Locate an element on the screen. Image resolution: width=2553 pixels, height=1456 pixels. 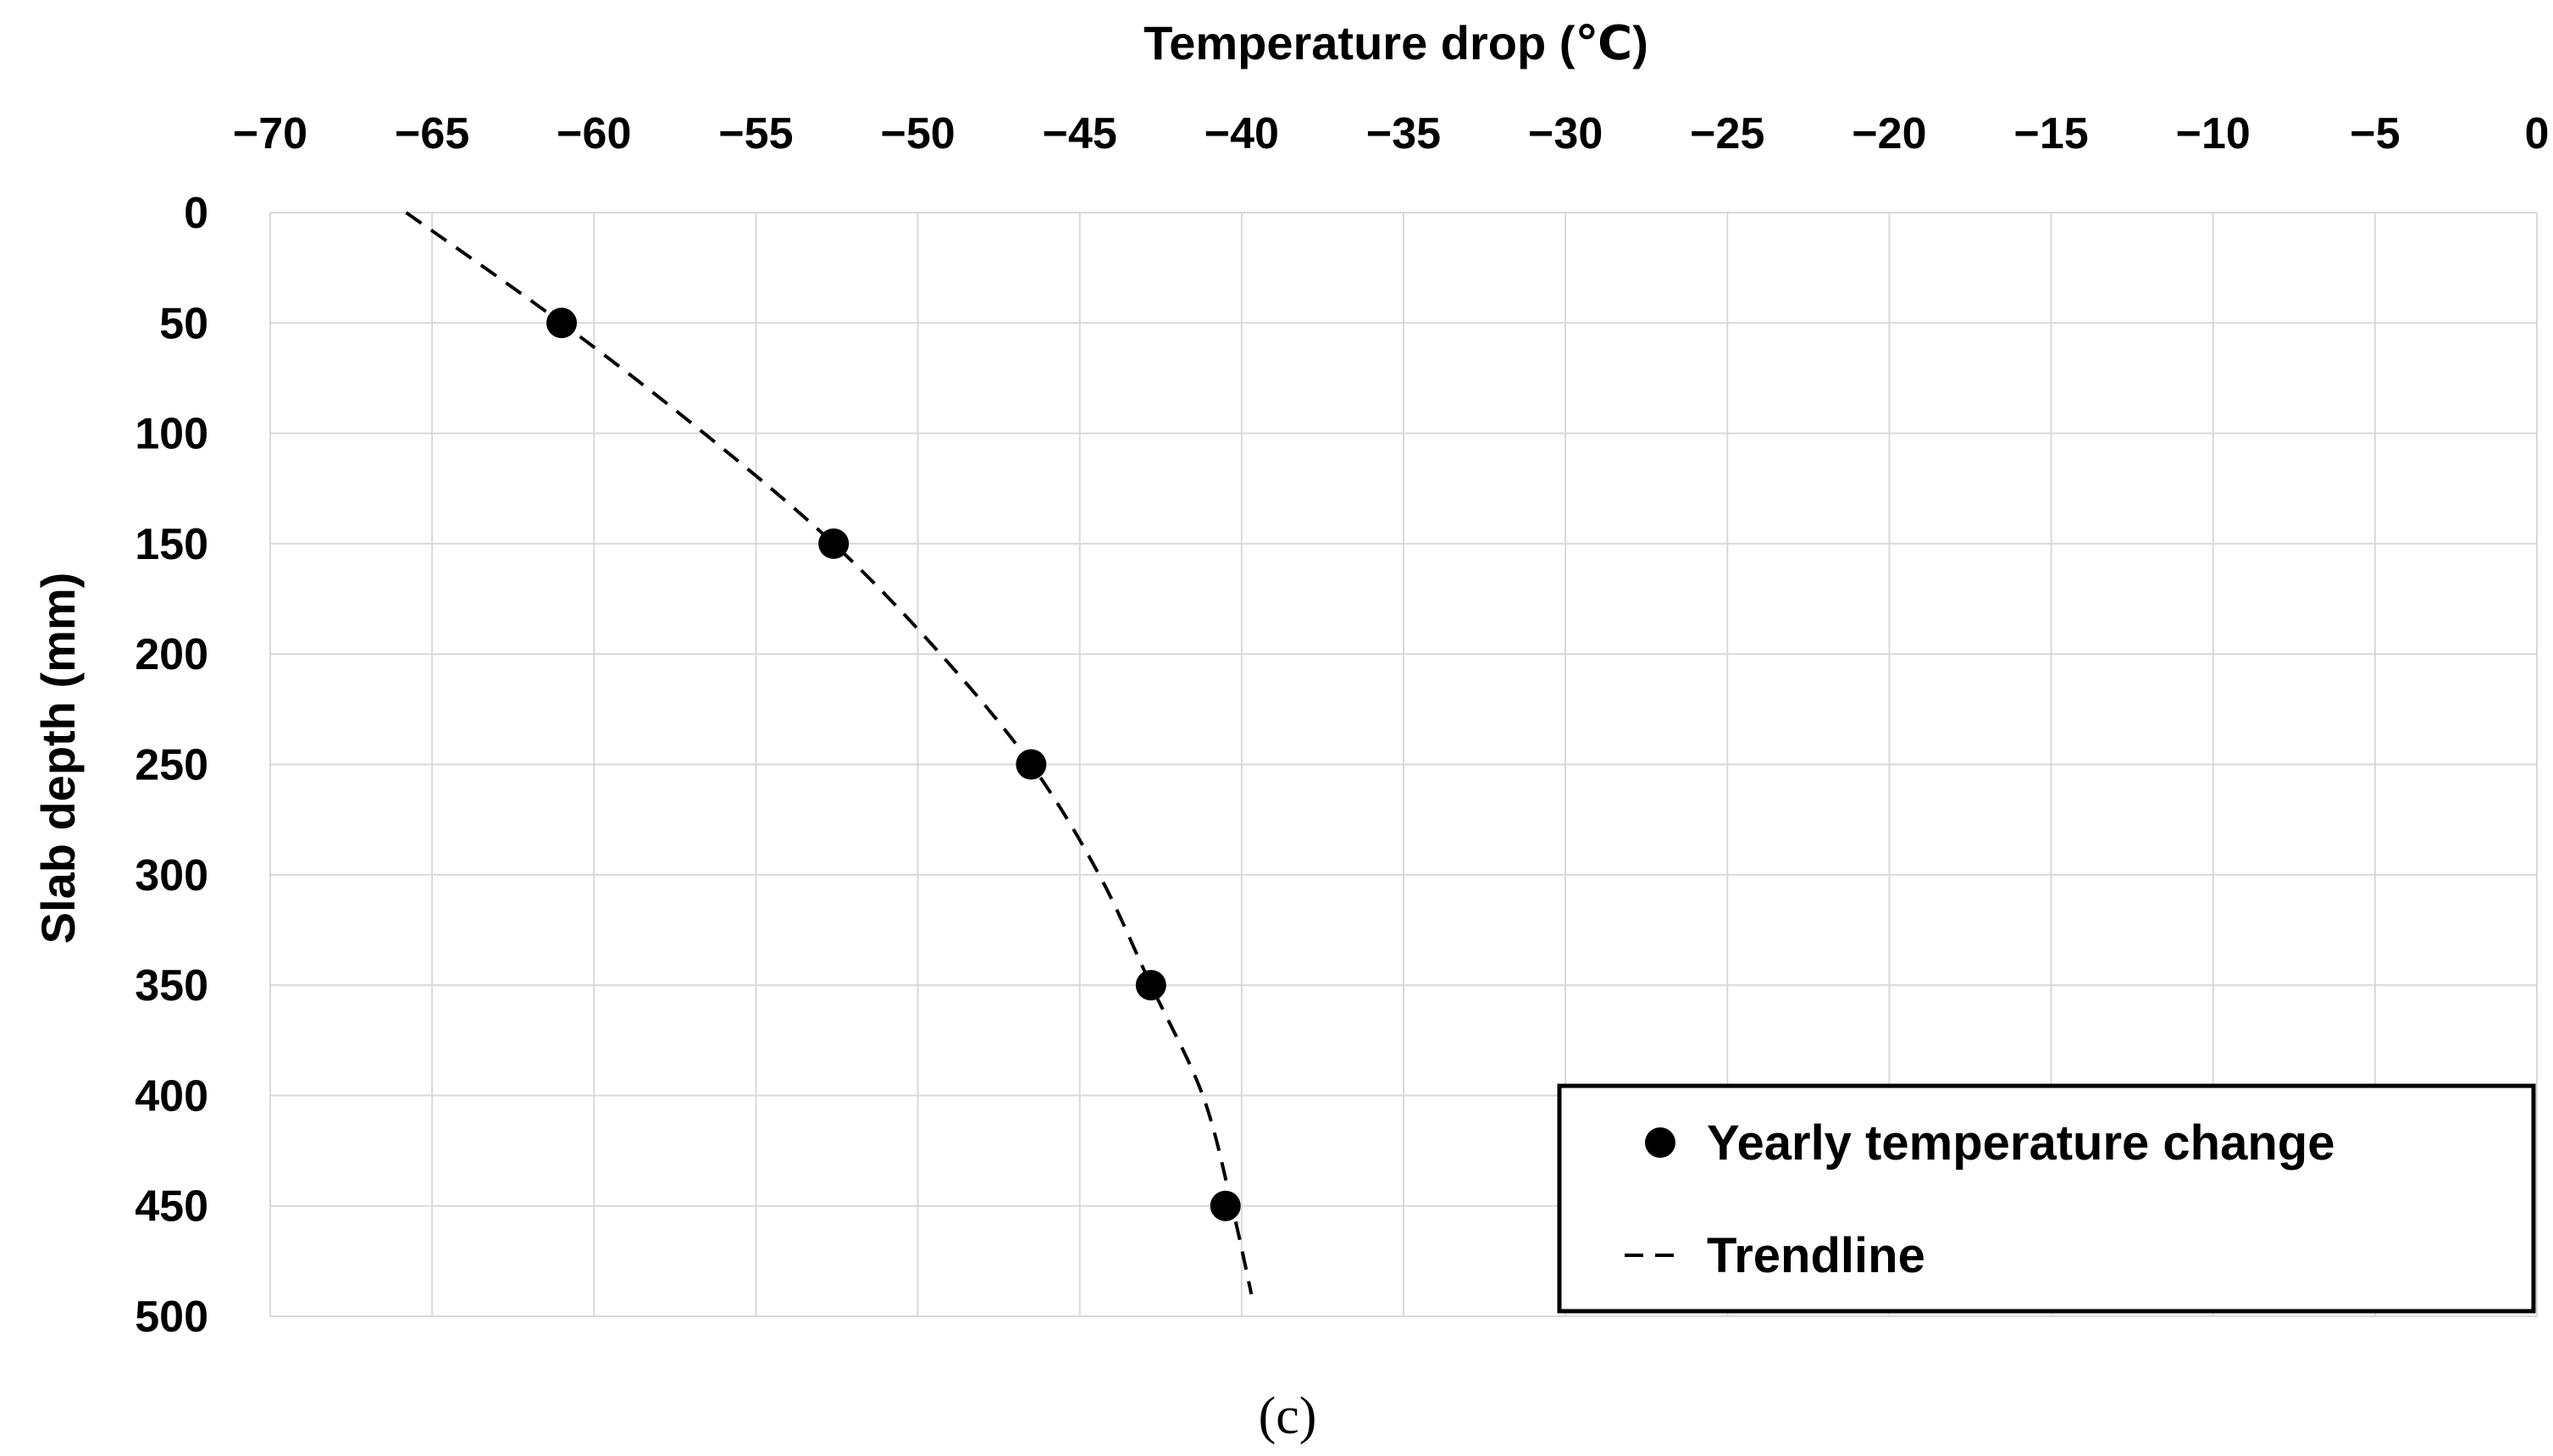
legend-label-trendline: Trendline is located at coordinates (1816, 1255).